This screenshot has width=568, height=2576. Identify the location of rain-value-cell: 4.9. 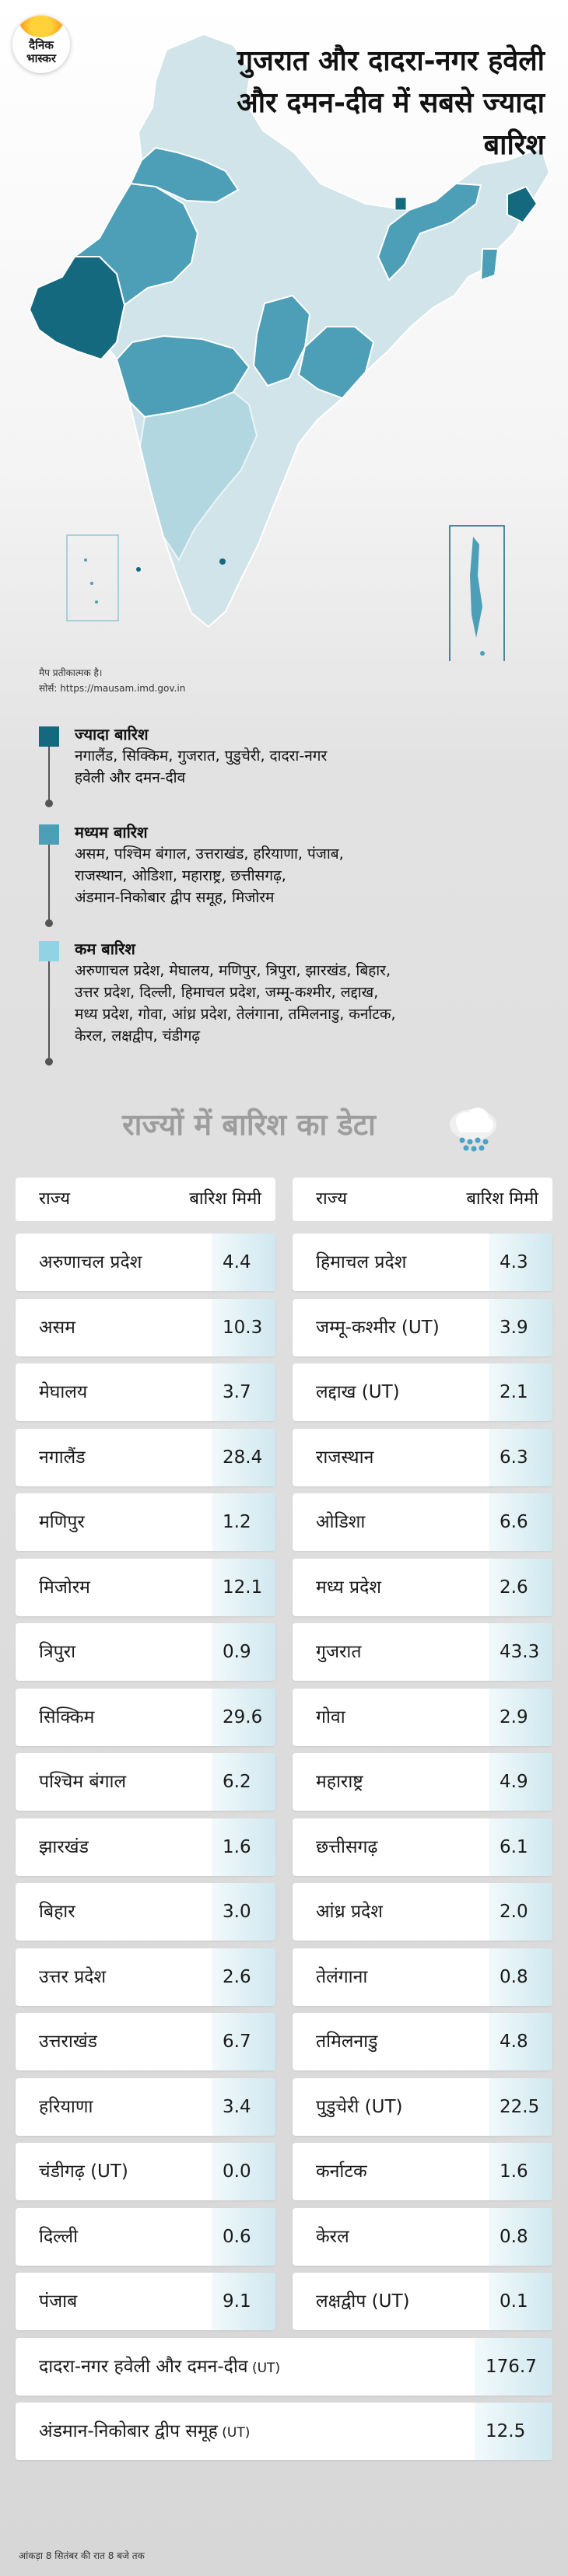
(520, 1782).